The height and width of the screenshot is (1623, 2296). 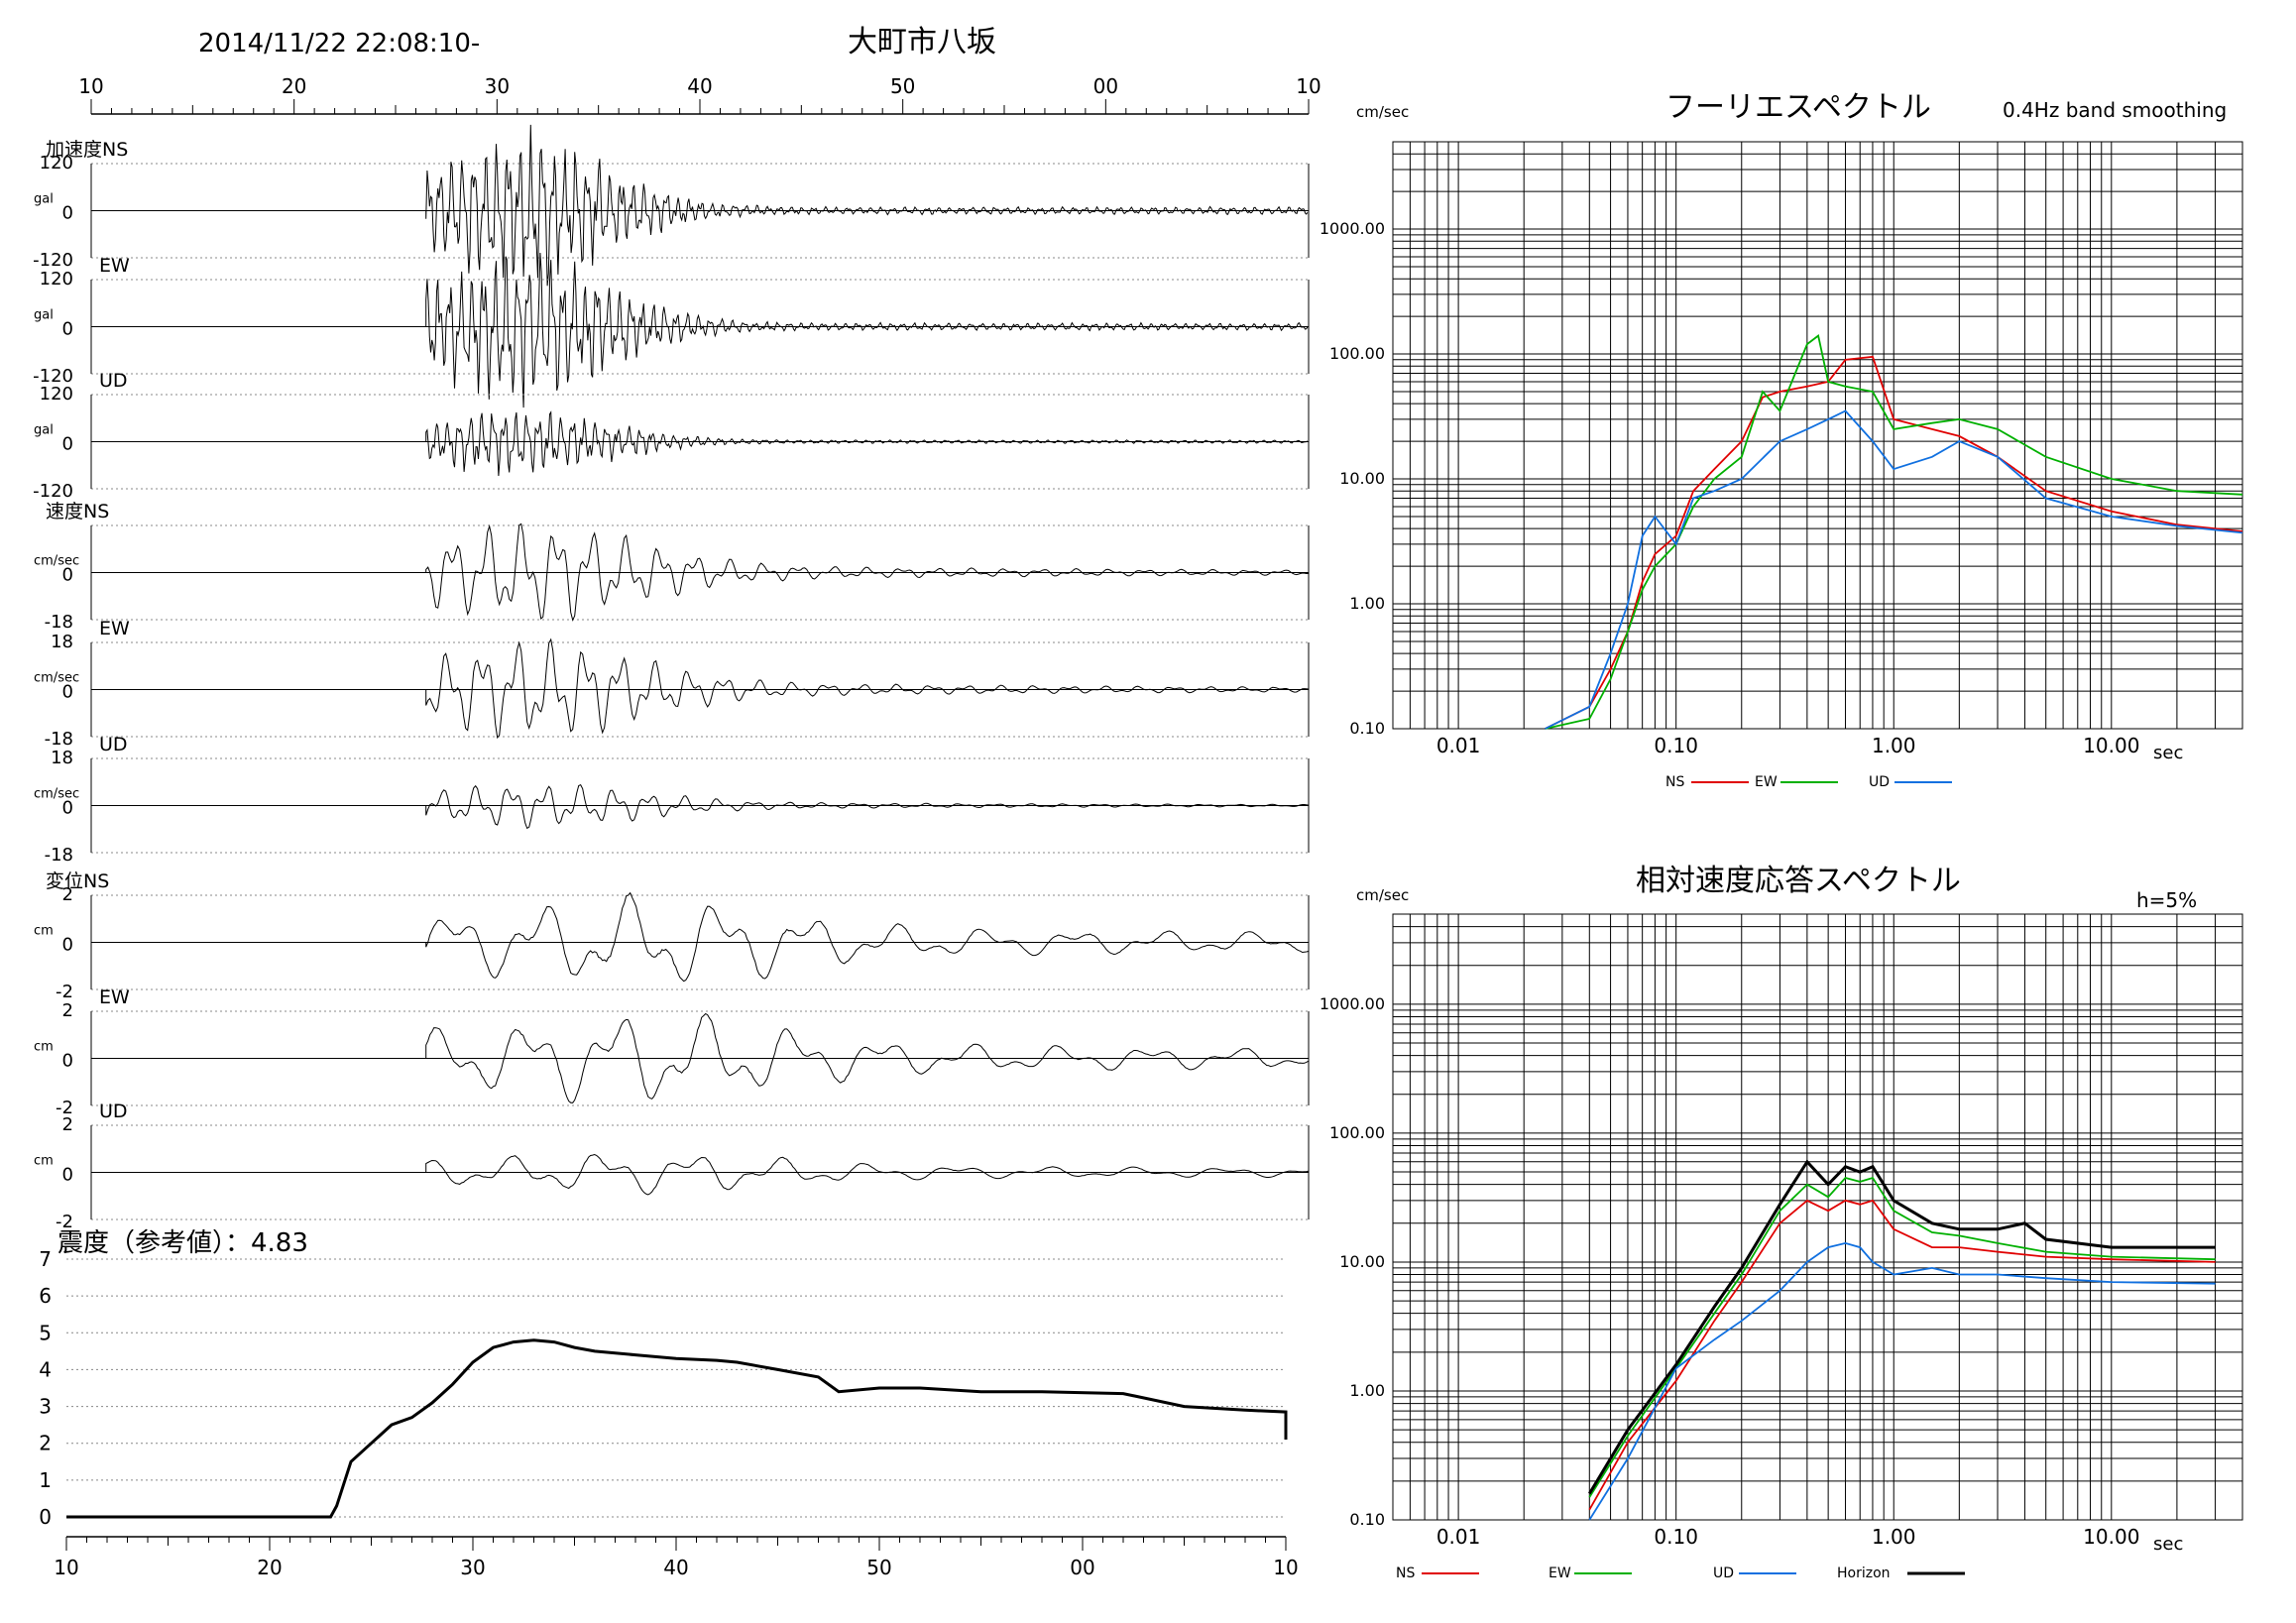 What do you see at coordinates (1352, 228) in the screenshot?
I see `y-tick-label: 1000.00` at bounding box center [1352, 228].